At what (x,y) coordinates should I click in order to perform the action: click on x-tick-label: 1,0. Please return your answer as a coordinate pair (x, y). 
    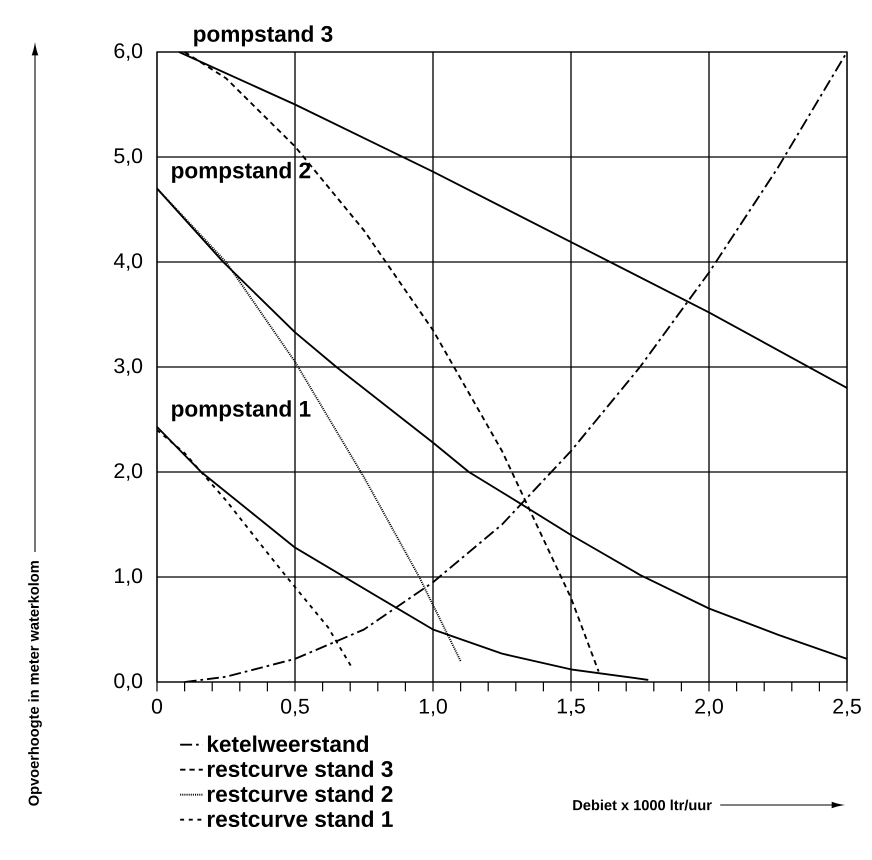
    Looking at the image, I should click on (433, 707).